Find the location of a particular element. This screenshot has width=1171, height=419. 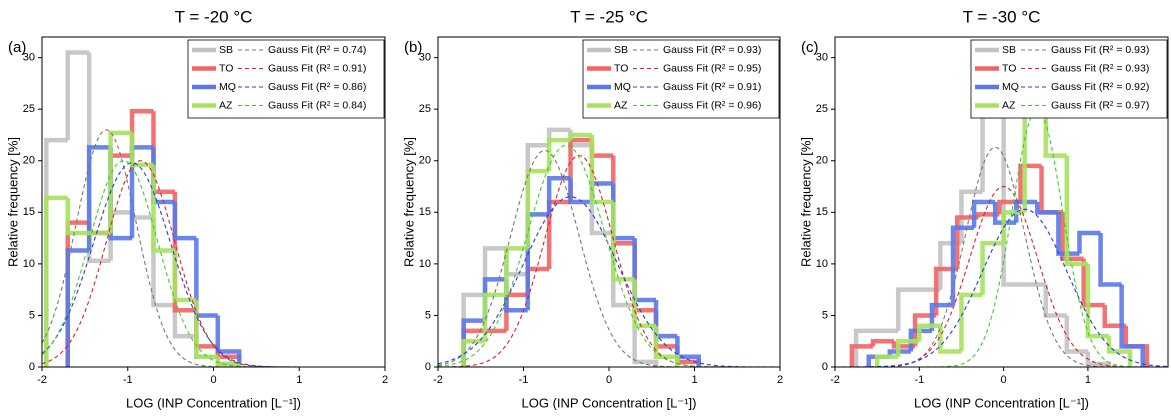

x-tick-label: 2 is located at coordinates (385, 380).